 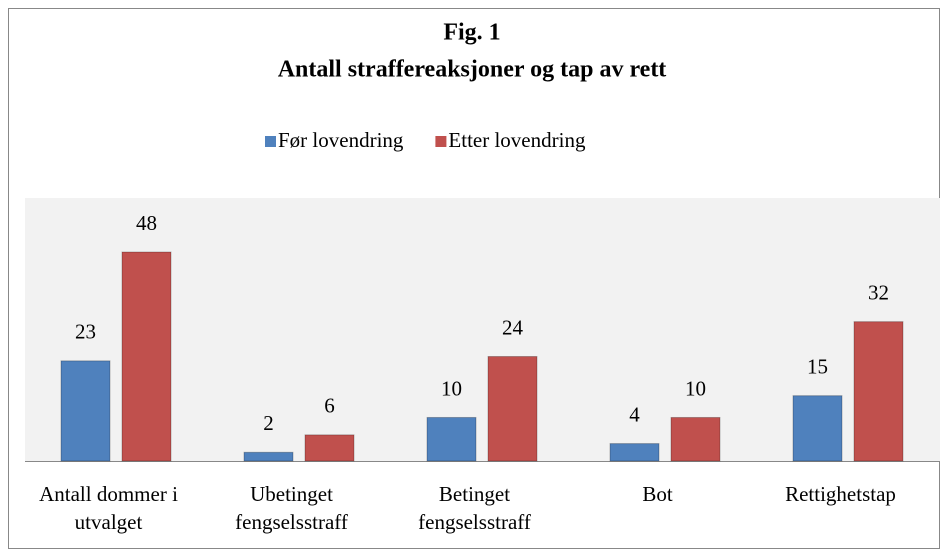 What do you see at coordinates (517, 140) in the screenshot?
I see `legend-label: Etter lovendring` at bounding box center [517, 140].